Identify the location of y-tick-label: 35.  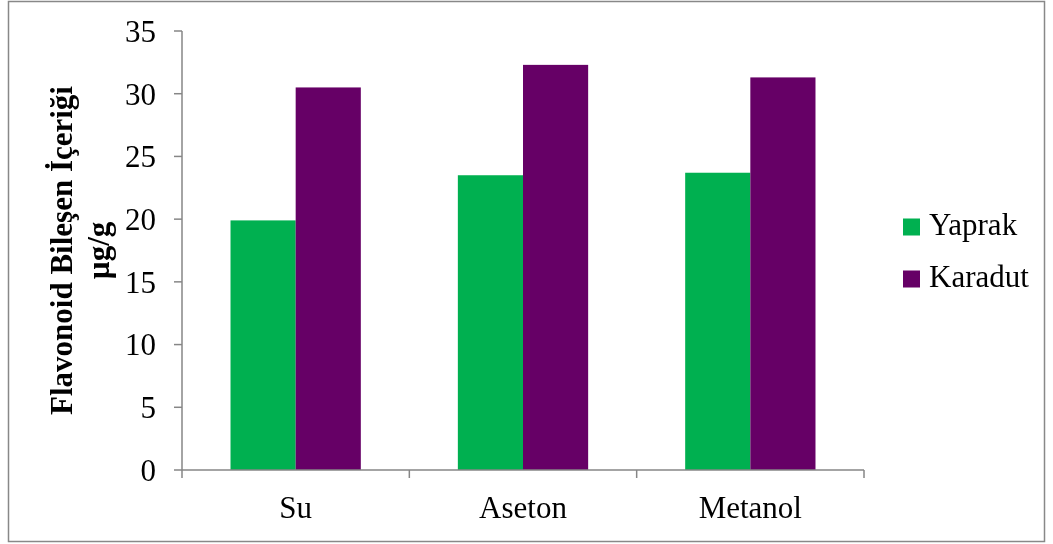
(140, 31).